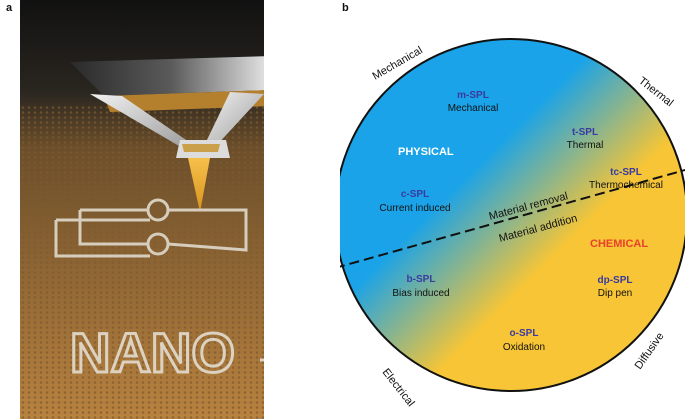 This screenshot has width=685, height=419. I want to click on method-abbr: o-SPL, so click(524, 333).